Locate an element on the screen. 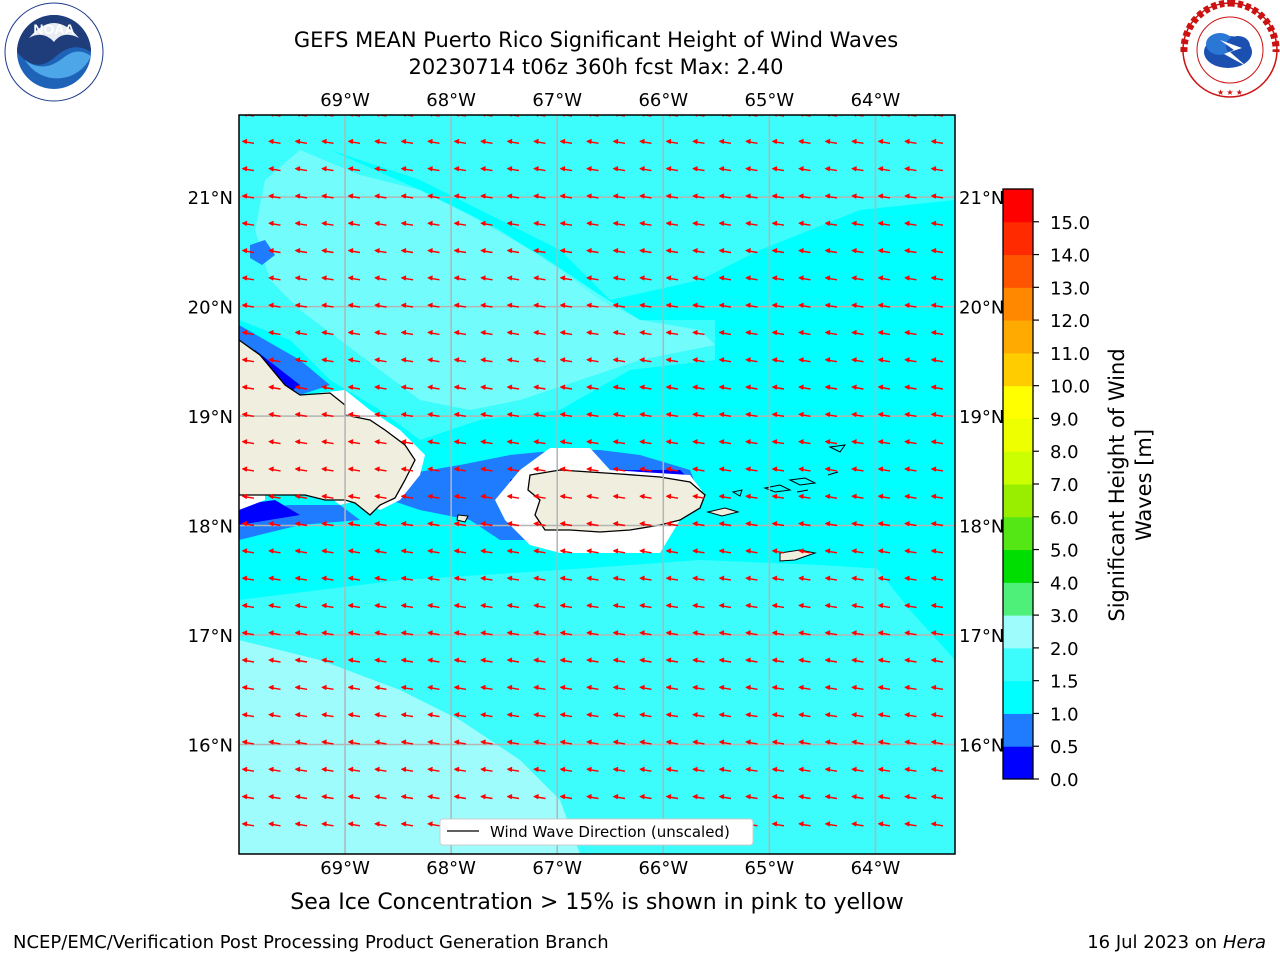 The height and width of the screenshot is (960, 1280). chart-subtitle: 20230714 t06z 360h fcst Max: 2.40 is located at coordinates (596, 67).